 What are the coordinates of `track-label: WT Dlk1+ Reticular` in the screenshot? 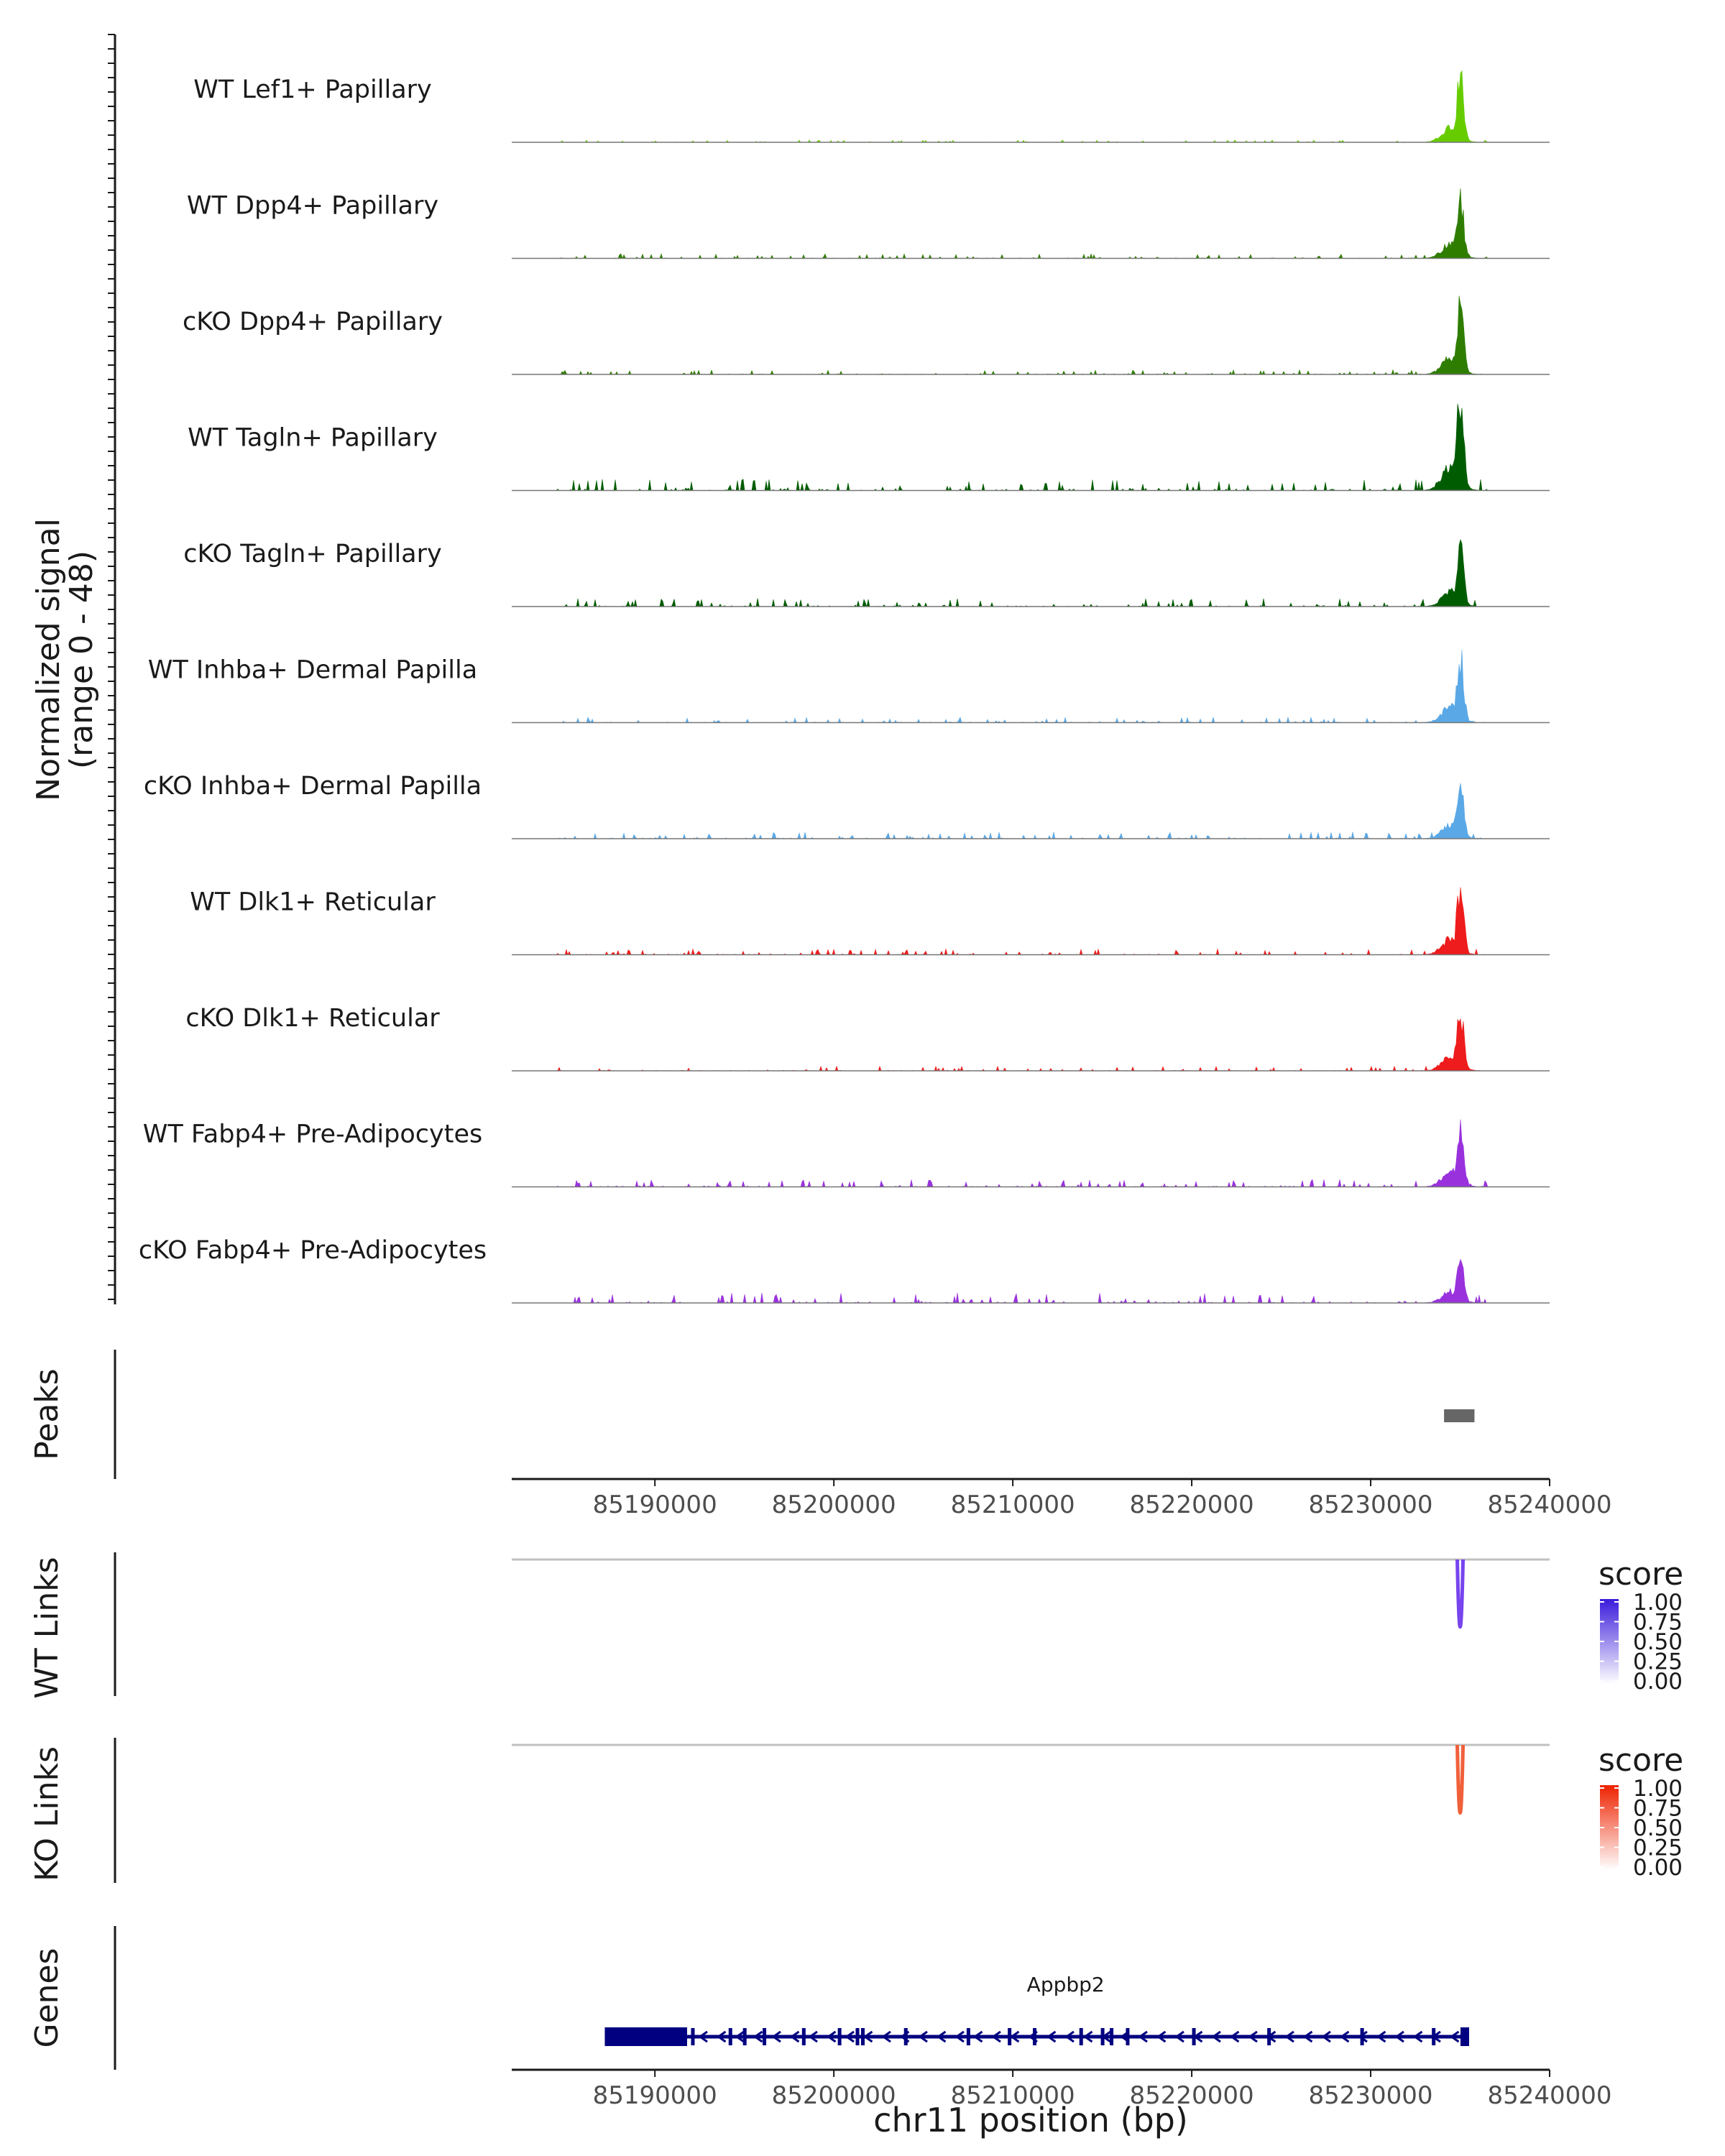 It's located at (313, 902).